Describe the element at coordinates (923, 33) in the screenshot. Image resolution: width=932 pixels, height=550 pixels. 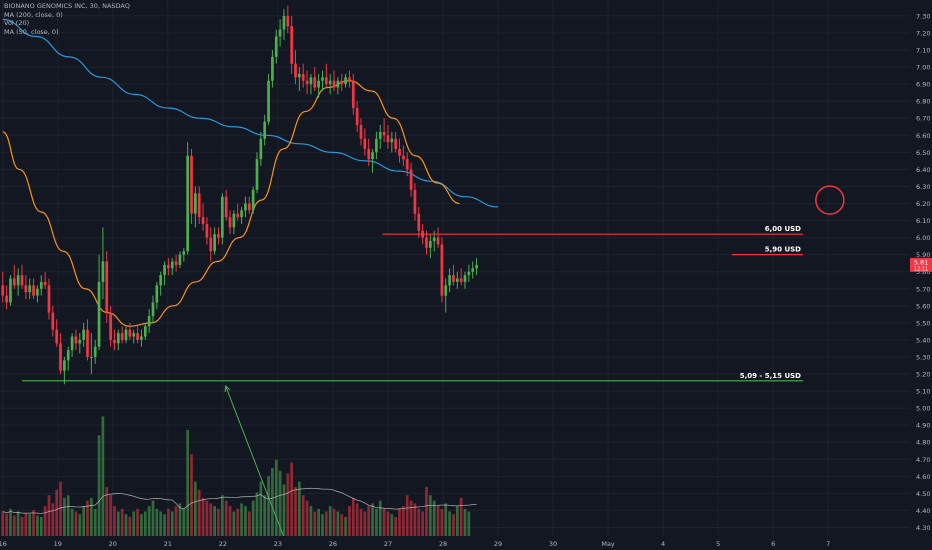
I see `y-tick-label: 7.20` at that location.